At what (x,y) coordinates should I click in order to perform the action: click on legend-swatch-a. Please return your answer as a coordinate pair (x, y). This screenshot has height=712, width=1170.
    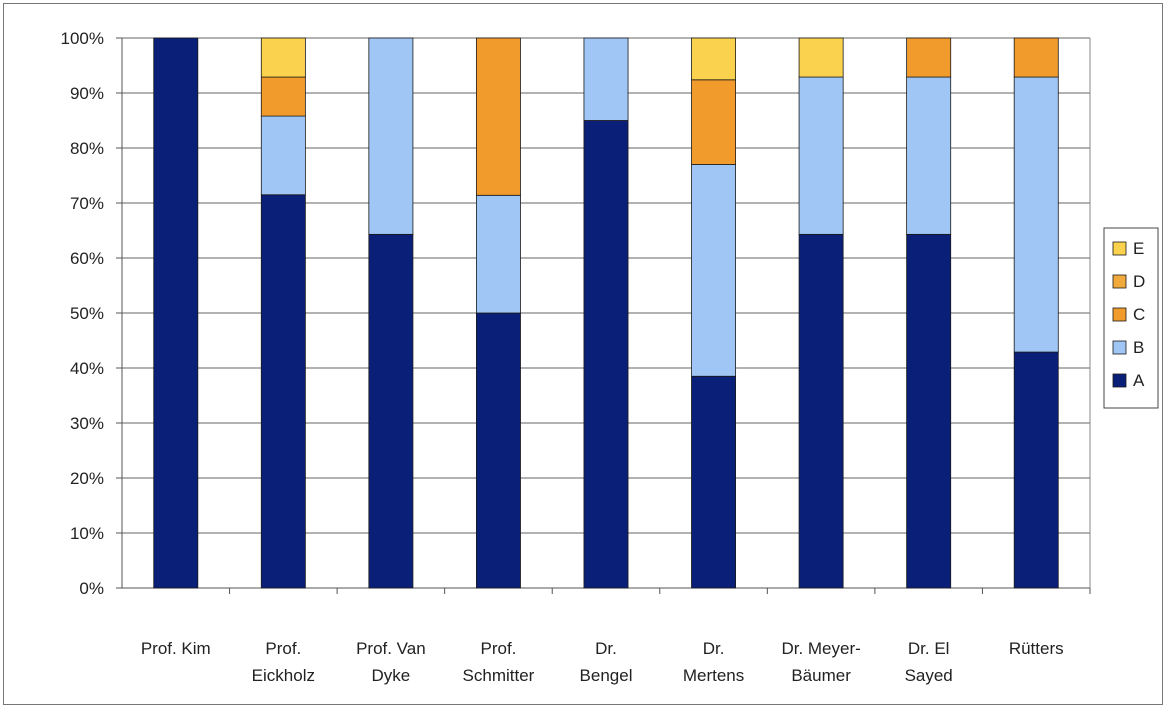
    Looking at the image, I should click on (1119, 380).